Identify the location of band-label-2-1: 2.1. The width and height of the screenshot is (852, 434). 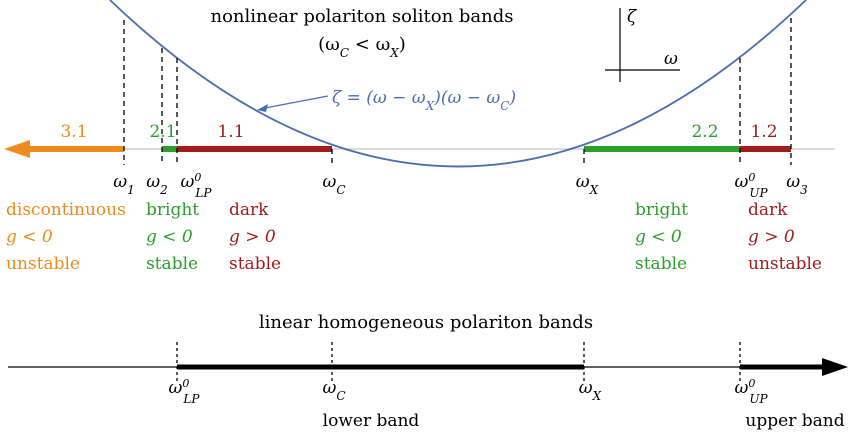
(162, 132).